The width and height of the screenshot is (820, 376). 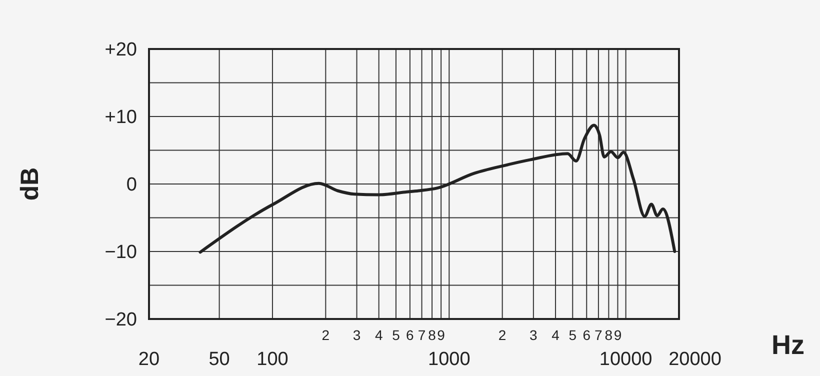 What do you see at coordinates (120, 253) in the screenshot?
I see `y-tick-label: −10` at bounding box center [120, 253].